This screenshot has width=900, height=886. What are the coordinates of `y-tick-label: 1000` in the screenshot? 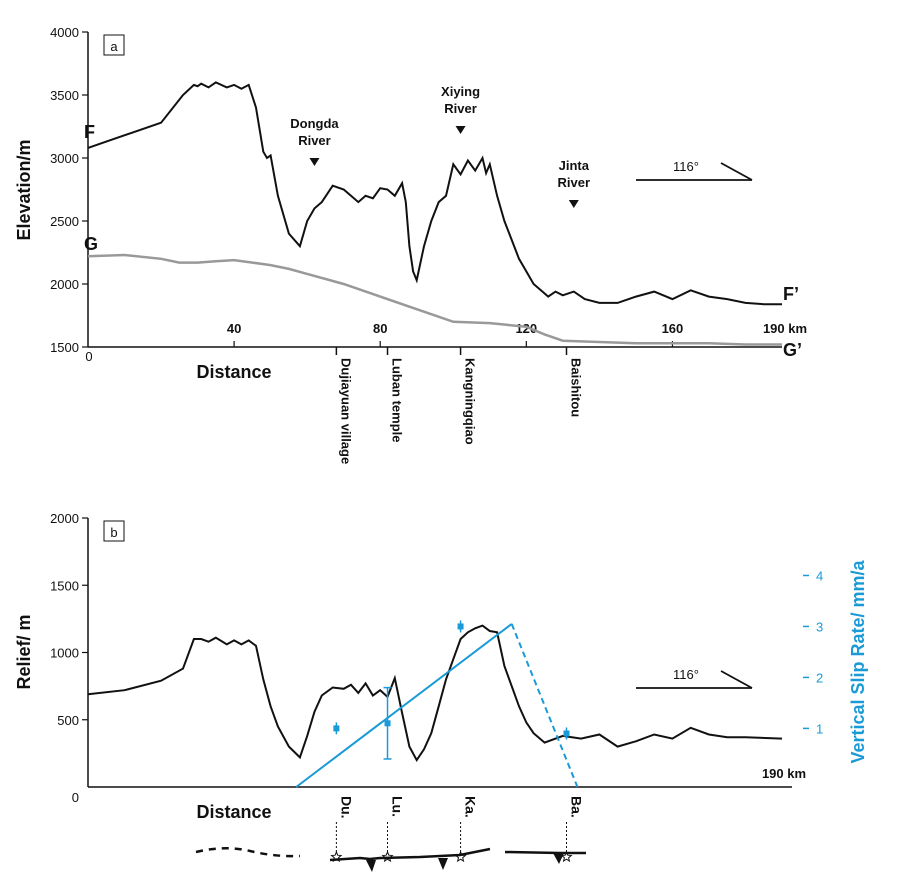 It's located at (64, 653).